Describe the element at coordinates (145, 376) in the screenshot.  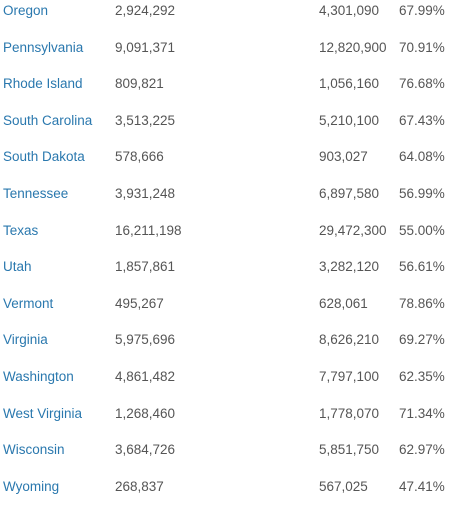
I see `population: 4,861,482` at that location.